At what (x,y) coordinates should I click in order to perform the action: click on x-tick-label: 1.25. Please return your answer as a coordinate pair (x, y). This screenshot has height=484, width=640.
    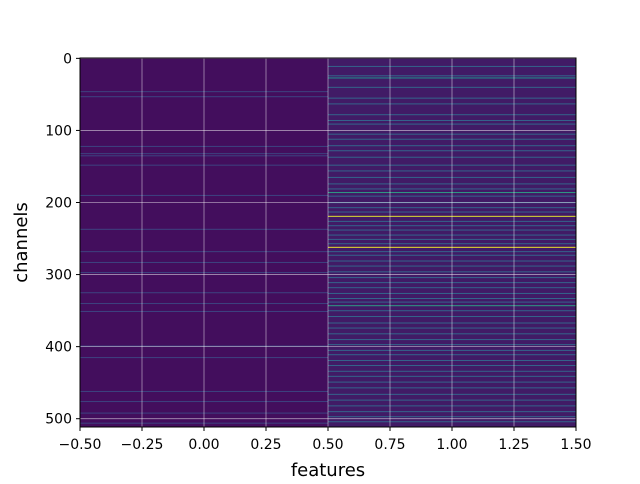
    Looking at the image, I should click on (513, 445).